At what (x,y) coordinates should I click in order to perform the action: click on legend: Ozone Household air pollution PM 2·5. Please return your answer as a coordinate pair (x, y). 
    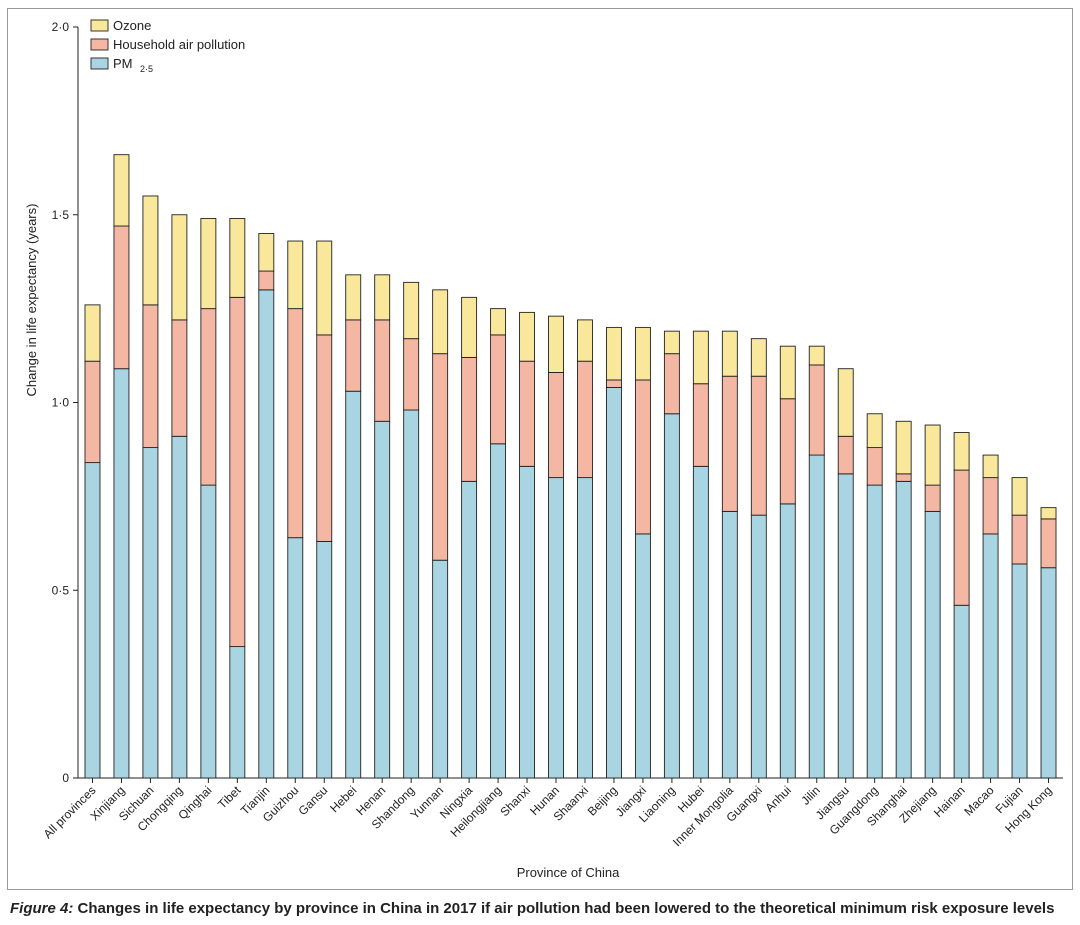
    Looking at the image, I should click on (167, 46).